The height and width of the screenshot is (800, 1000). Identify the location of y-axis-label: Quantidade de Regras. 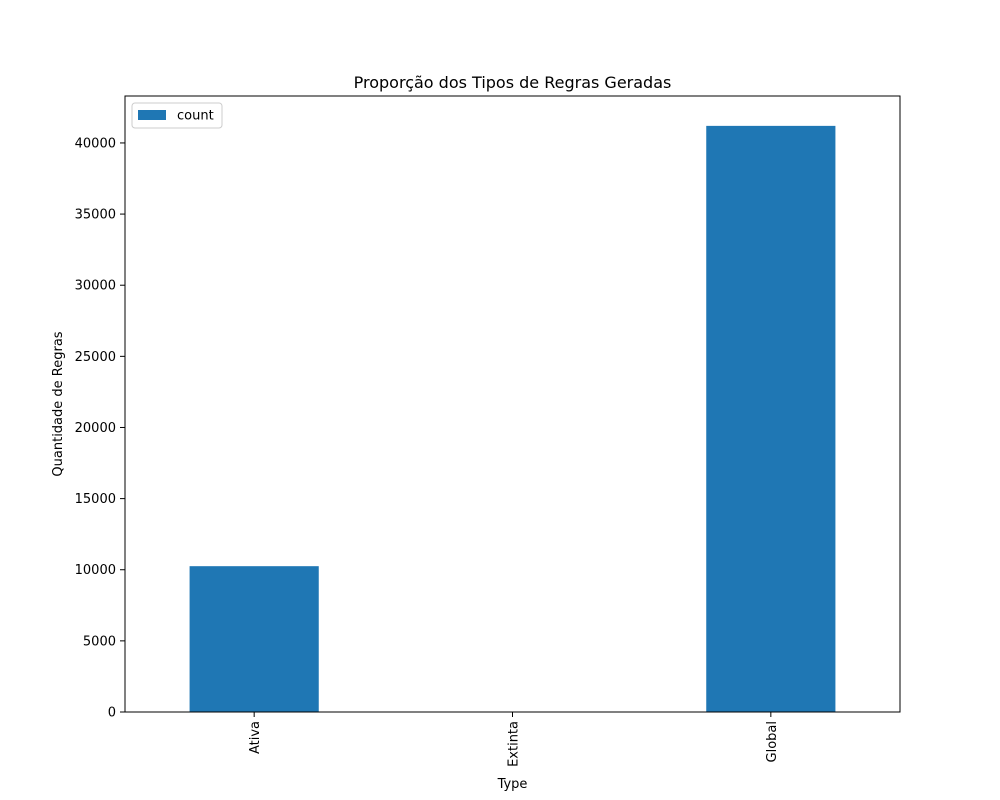
(58, 403).